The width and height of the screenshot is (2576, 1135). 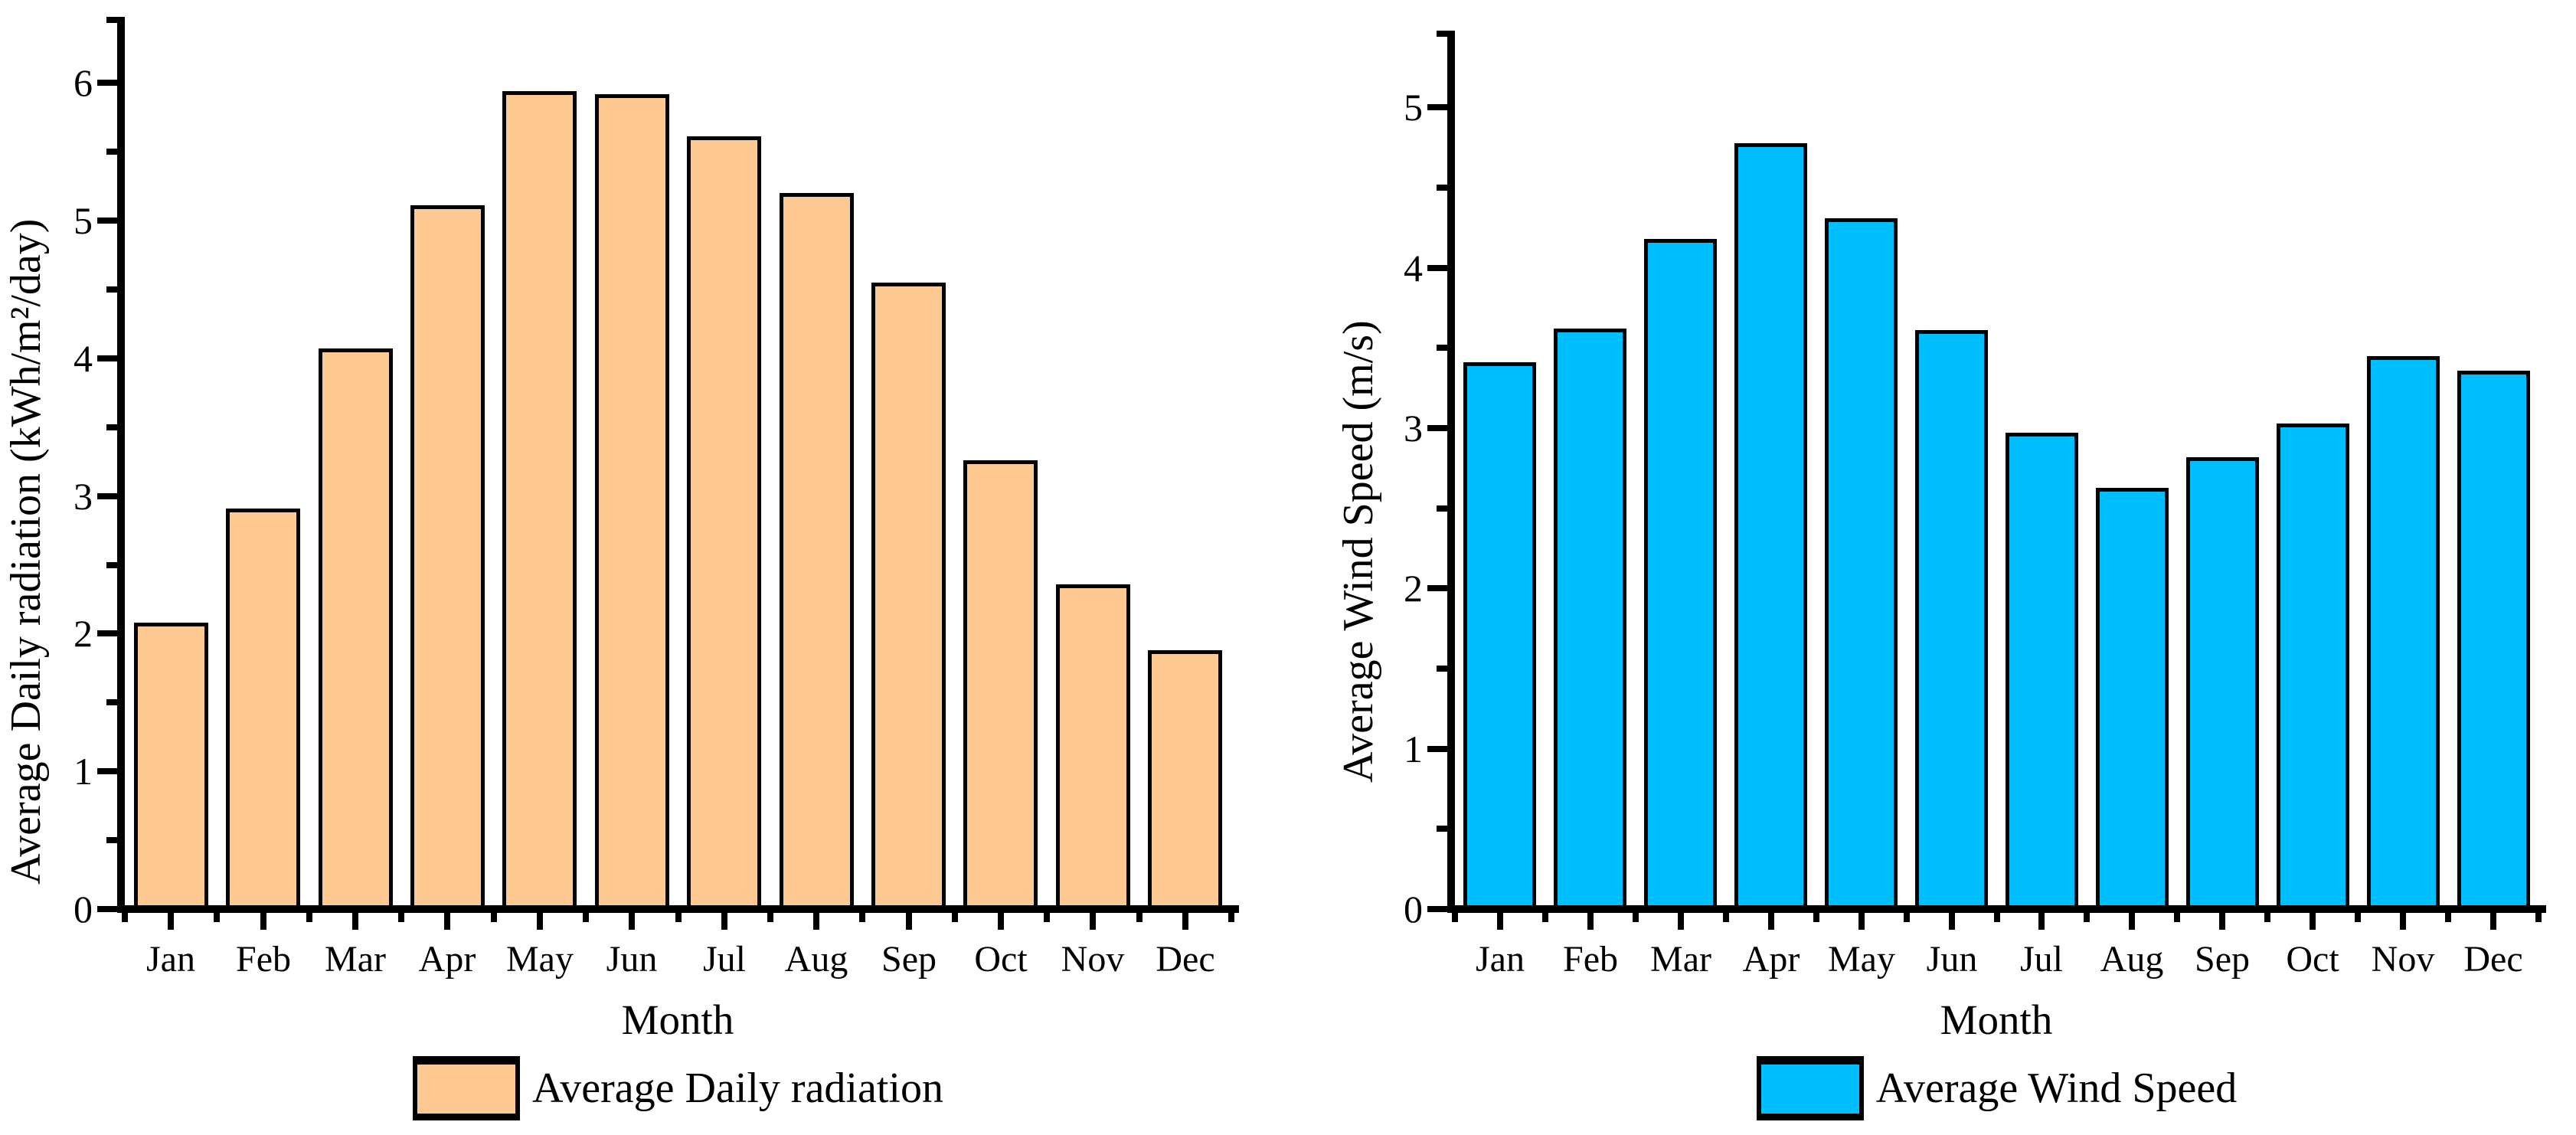 What do you see at coordinates (540, 959) in the screenshot?
I see `x-tick-label-may: May` at bounding box center [540, 959].